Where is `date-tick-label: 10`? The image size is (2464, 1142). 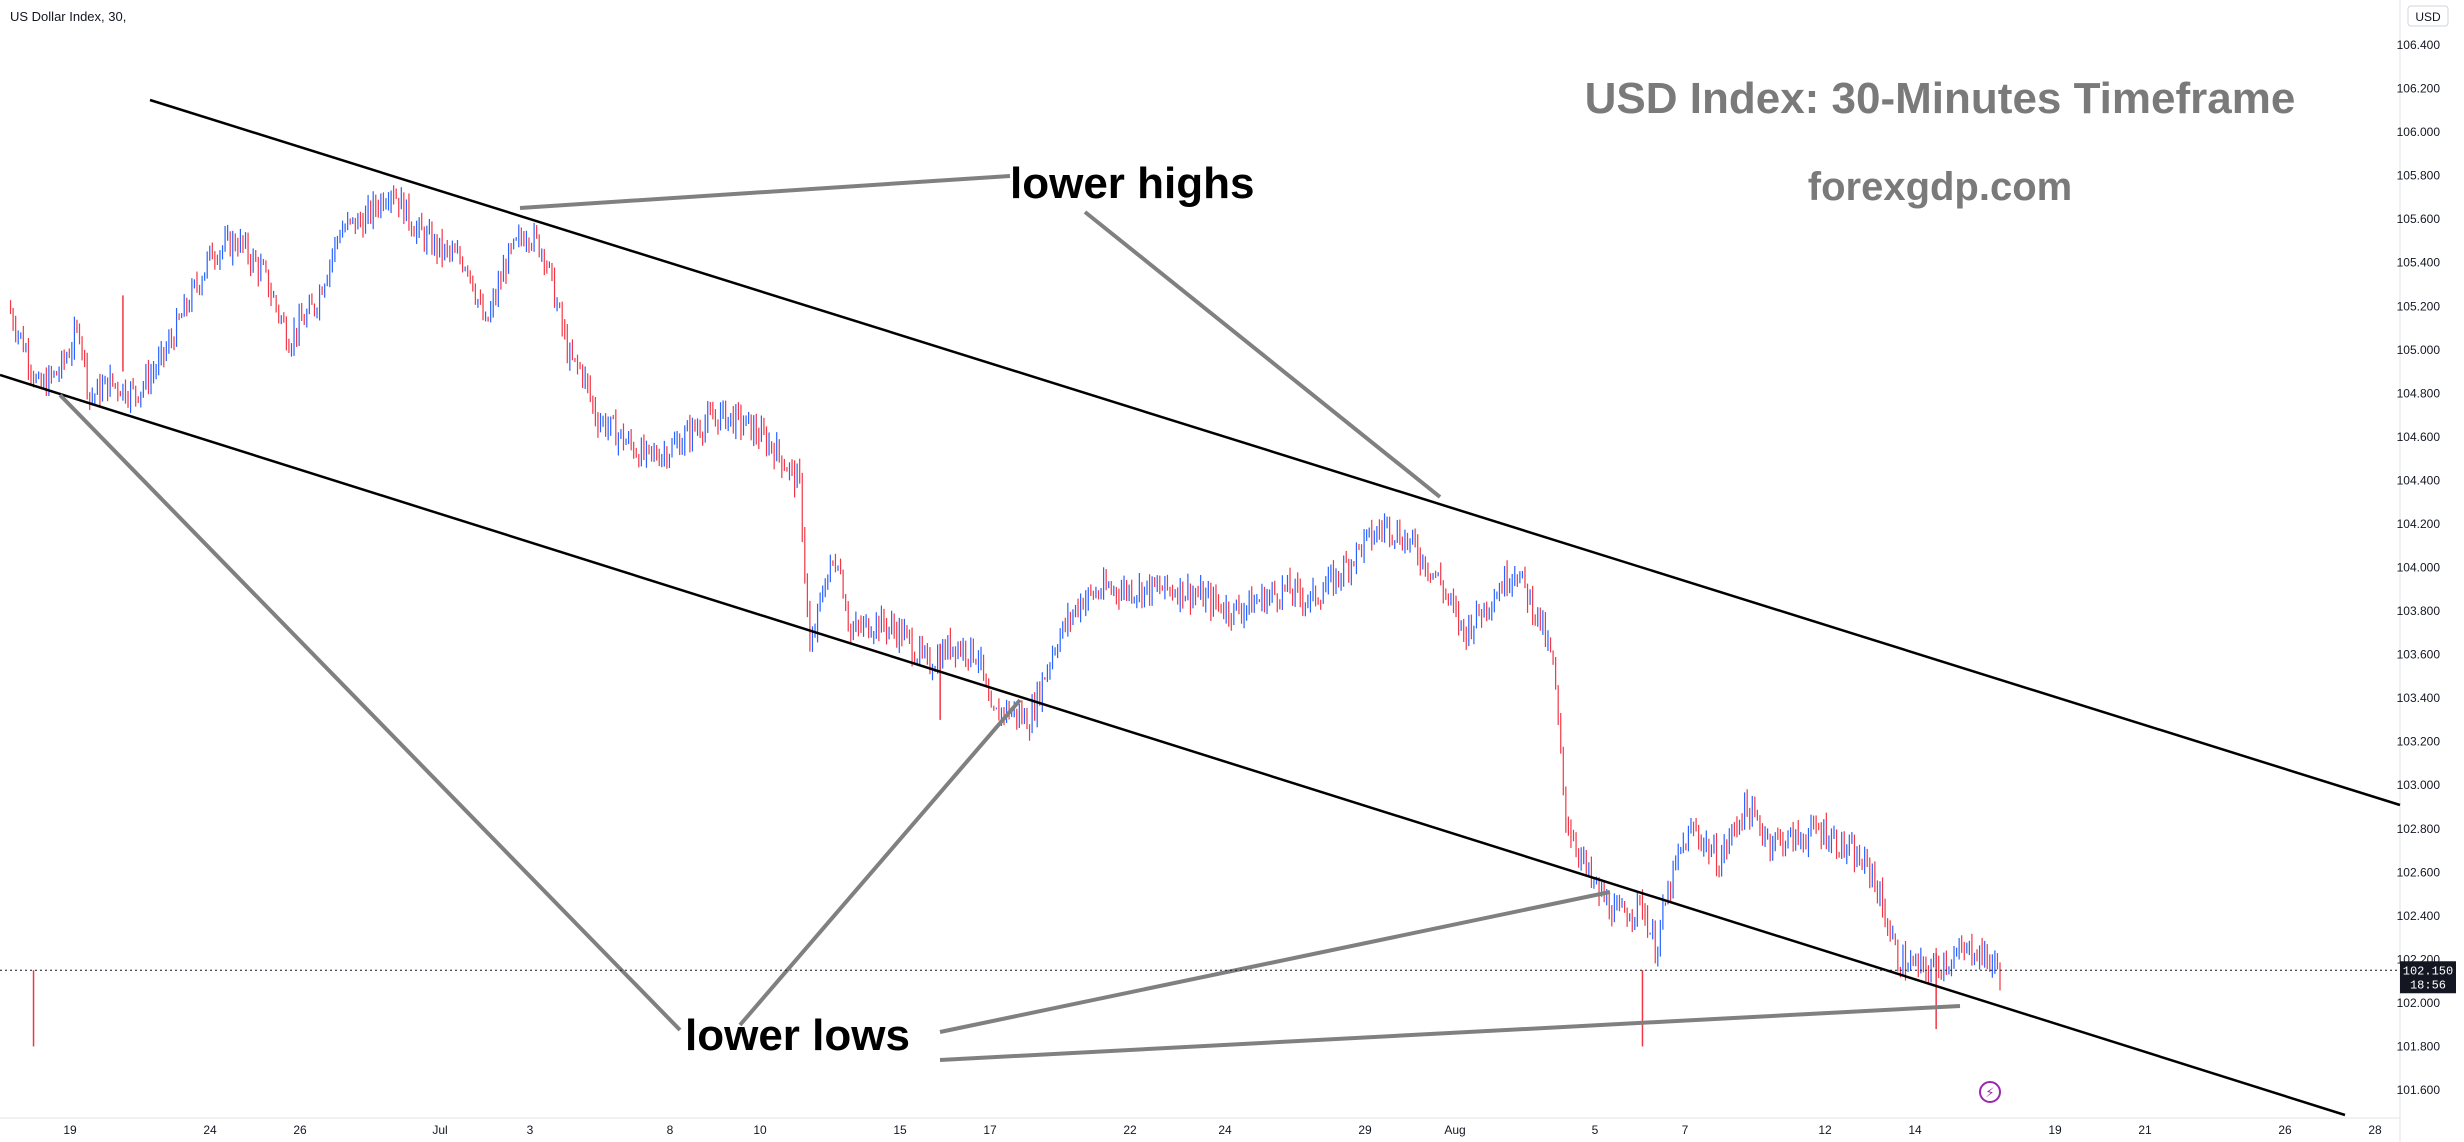
date-tick-label: 10 is located at coordinates (760, 1130).